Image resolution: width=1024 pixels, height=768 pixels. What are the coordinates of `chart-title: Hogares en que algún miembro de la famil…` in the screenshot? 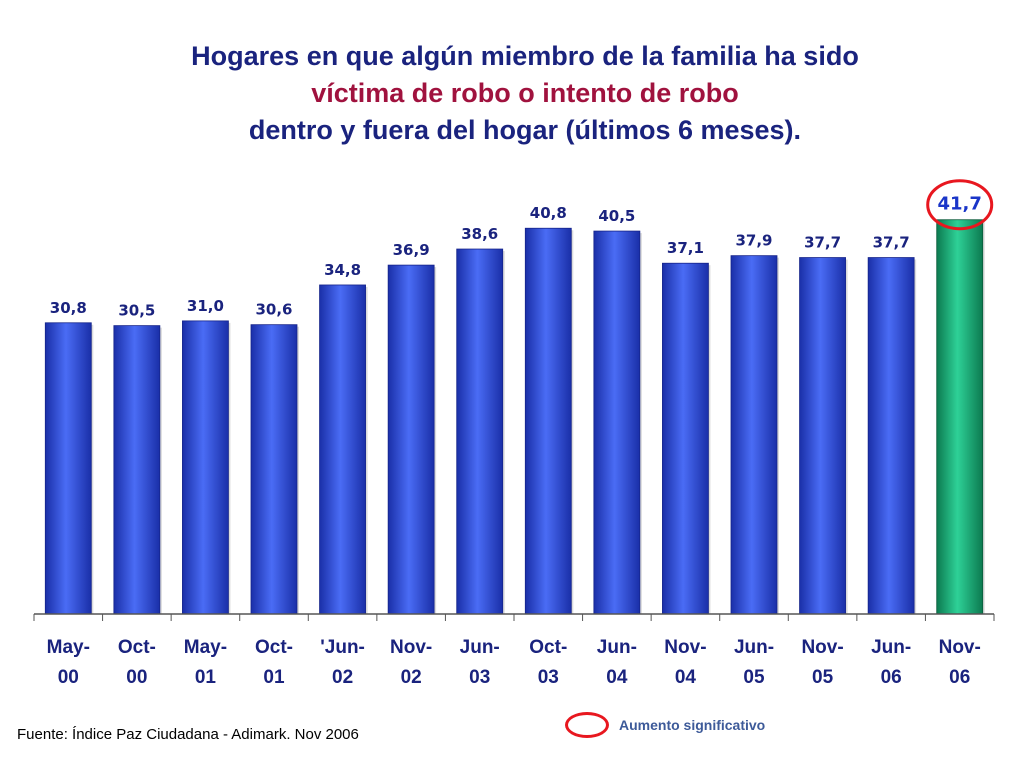 It's located at (525, 93).